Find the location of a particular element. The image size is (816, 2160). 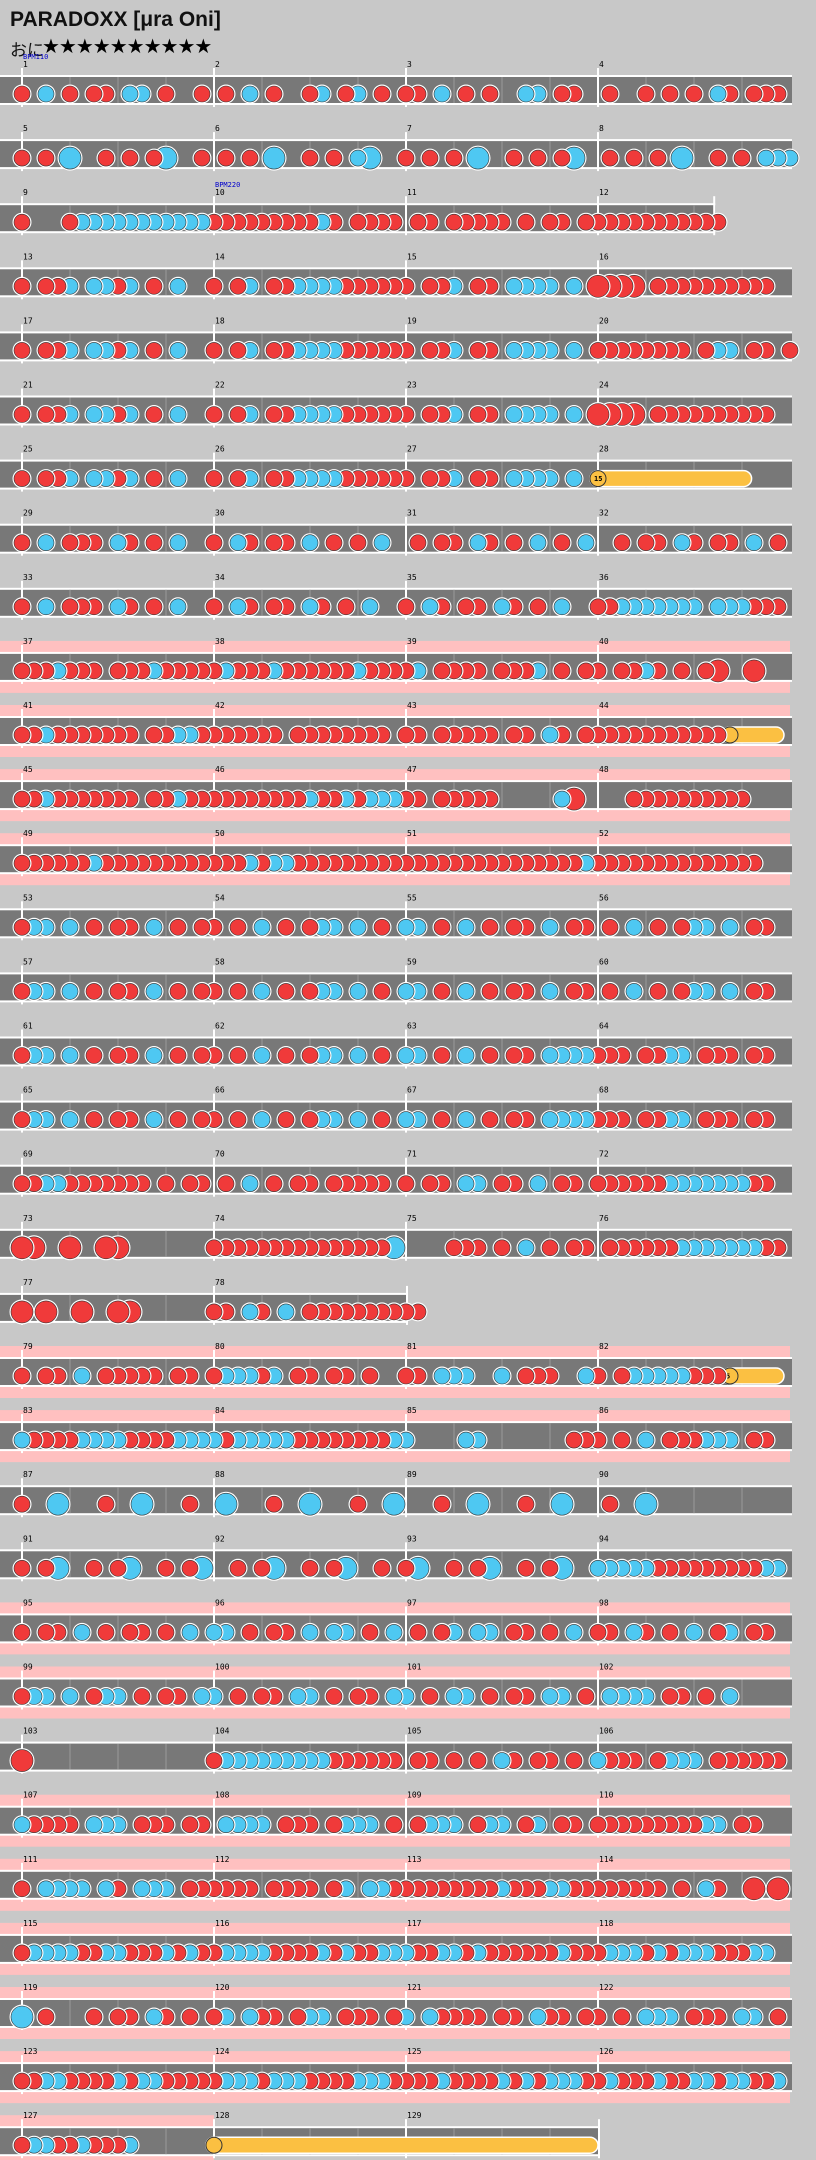

measure-number: 6 is located at coordinates (217, 128).